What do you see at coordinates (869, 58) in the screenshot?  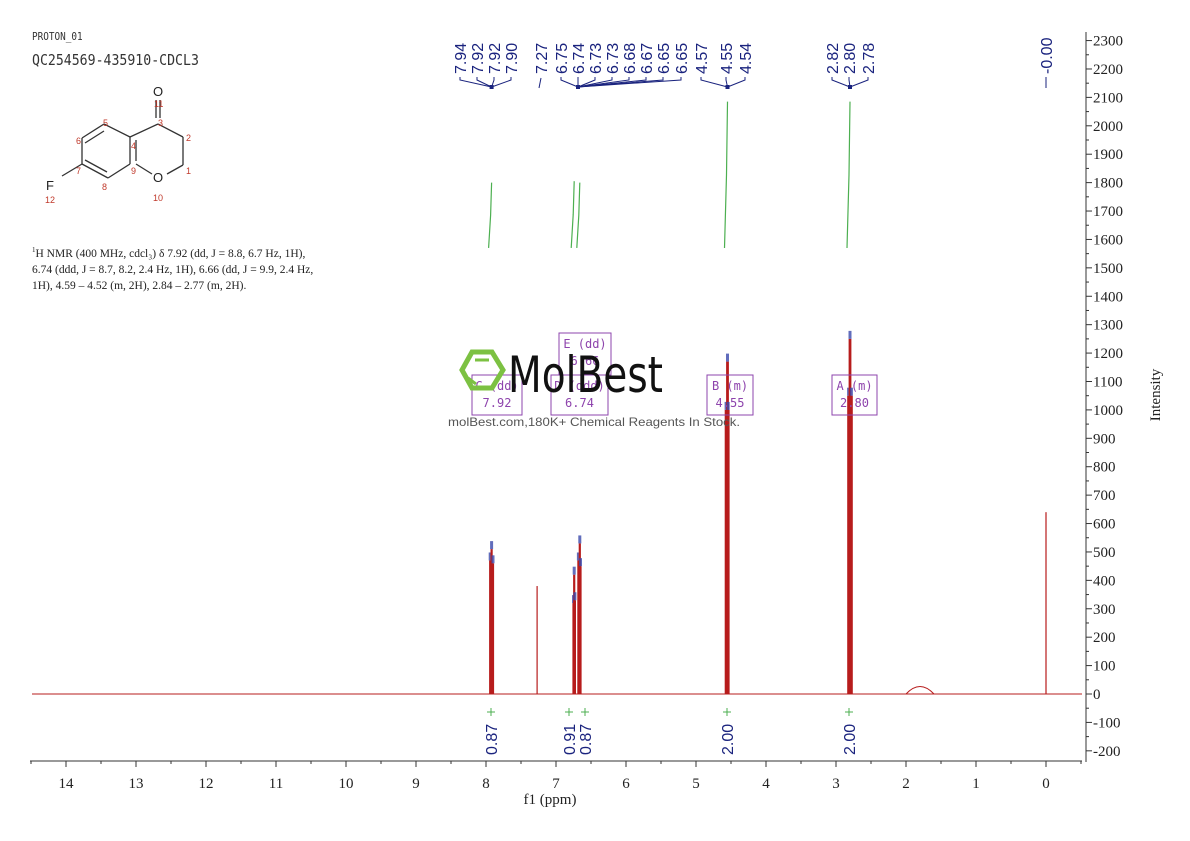 I see `peak-shift-label: 2.78` at bounding box center [869, 58].